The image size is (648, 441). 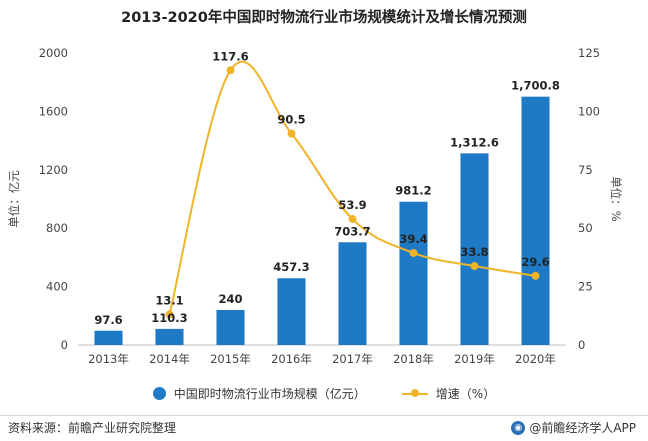 I want to click on y-left-tick-label: 1600, so click(x=53, y=111).